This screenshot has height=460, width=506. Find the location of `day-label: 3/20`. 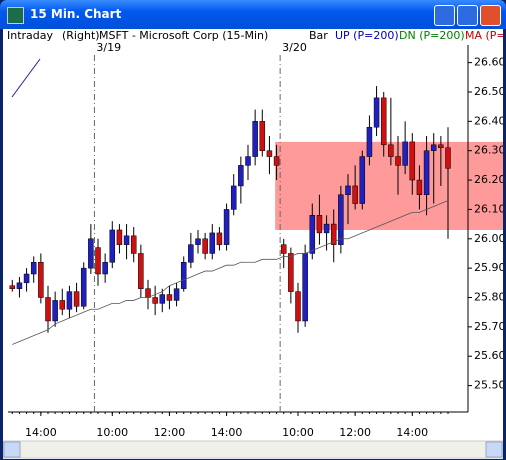

day-label: 3/20 is located at coordinates (294, 47).